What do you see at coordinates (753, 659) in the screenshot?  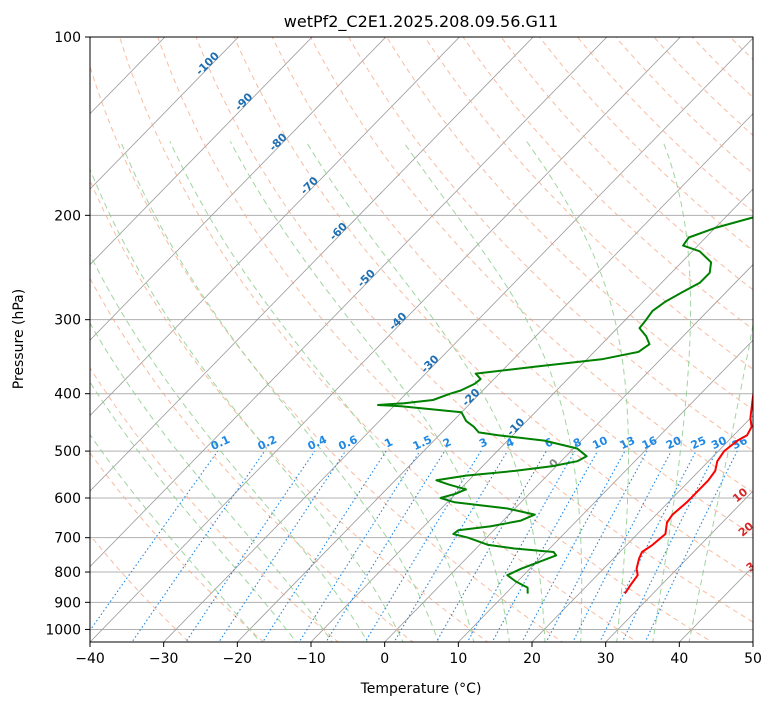 I see `x-tick-label: 50` at bounding box center [753, 659].